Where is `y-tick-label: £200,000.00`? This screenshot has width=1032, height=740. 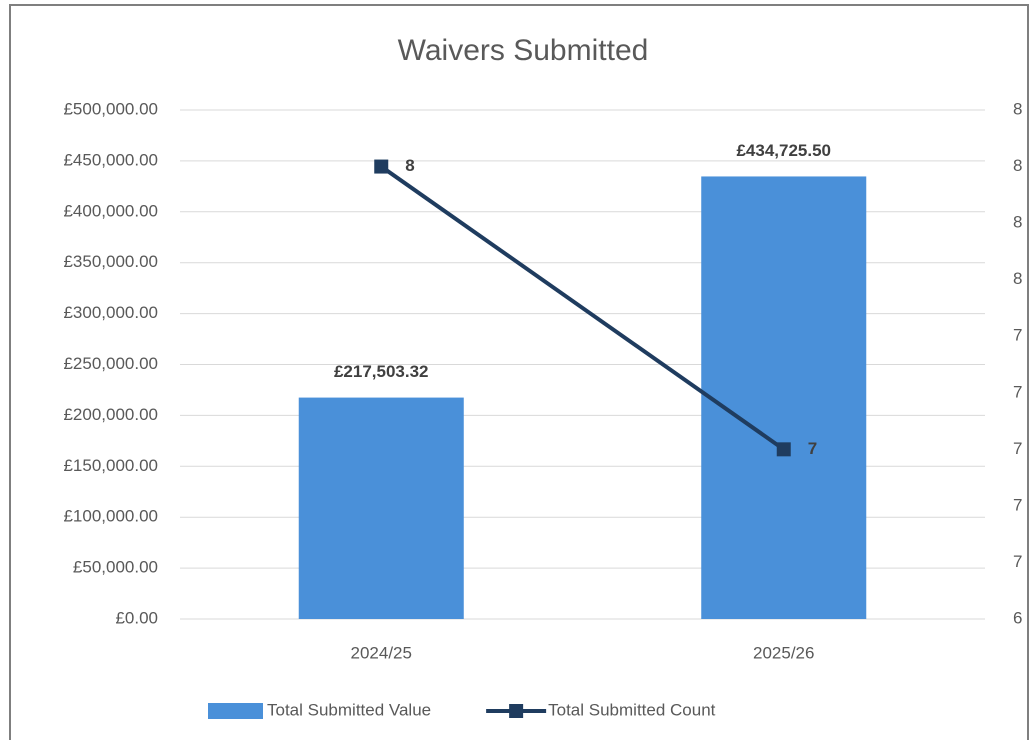
y-tick-label: £200,000.00 is located at coordinates (110, 414).